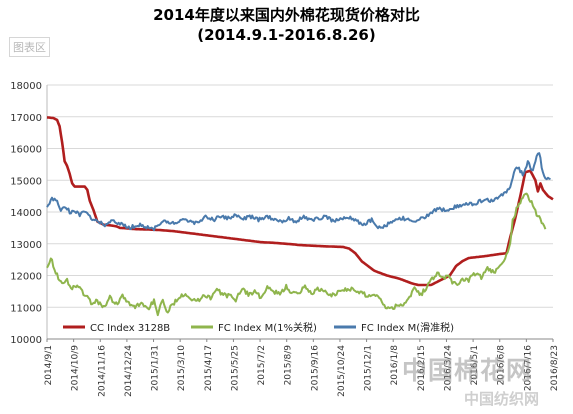  I want to click on x-tick-label: 2015/10/24, so click(342, 371).